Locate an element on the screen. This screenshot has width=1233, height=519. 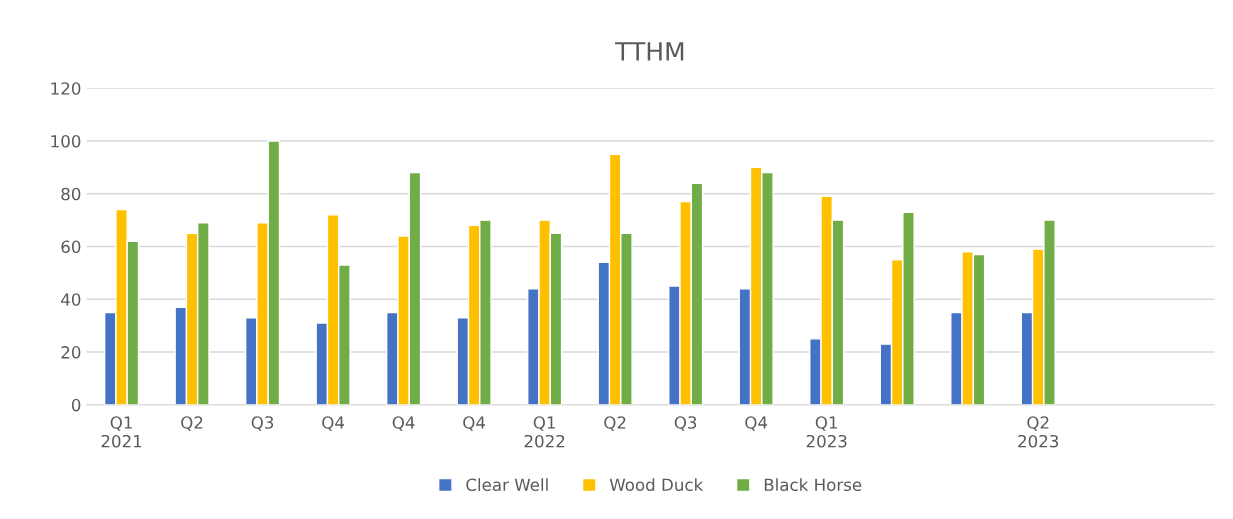
legend-label: Wood Duck is located at coordinates (656, 485).